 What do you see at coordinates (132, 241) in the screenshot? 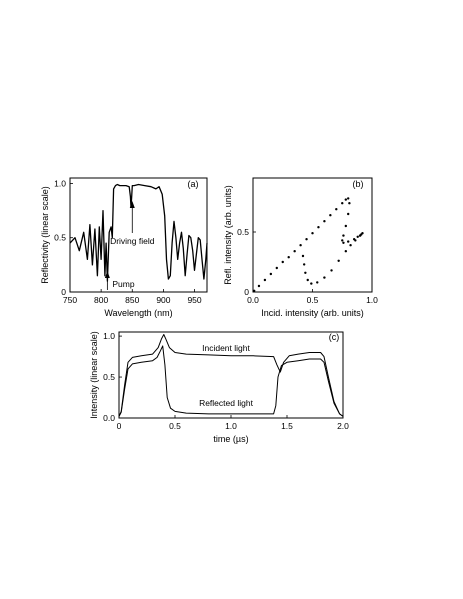
I see `driving-field-annotation: Driving field` at bounding box center [132, 241].